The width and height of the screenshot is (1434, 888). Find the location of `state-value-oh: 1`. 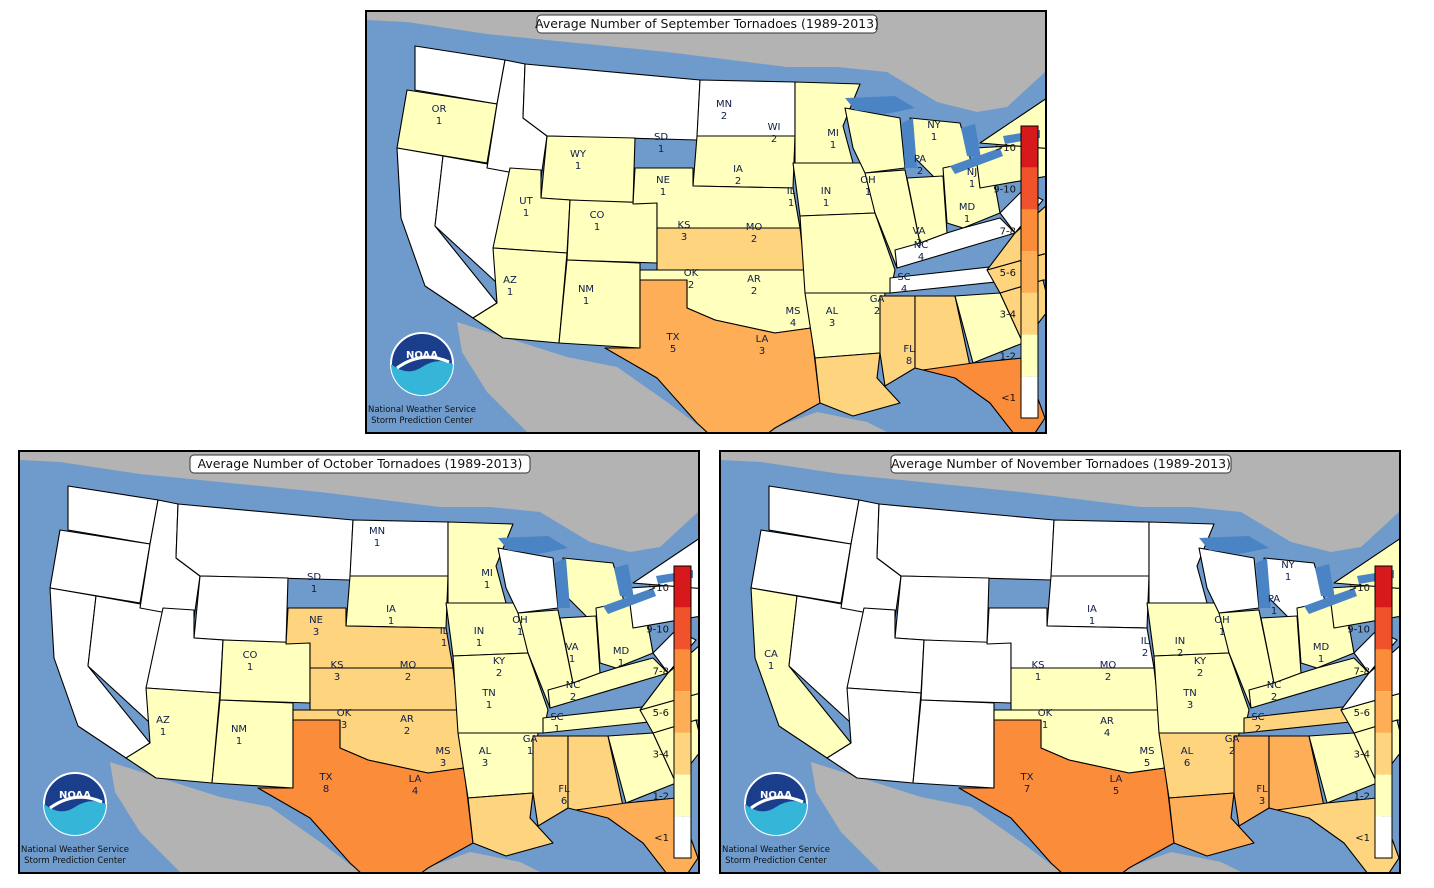

state-value-oh: 1 is located at coordinates (868, 192).